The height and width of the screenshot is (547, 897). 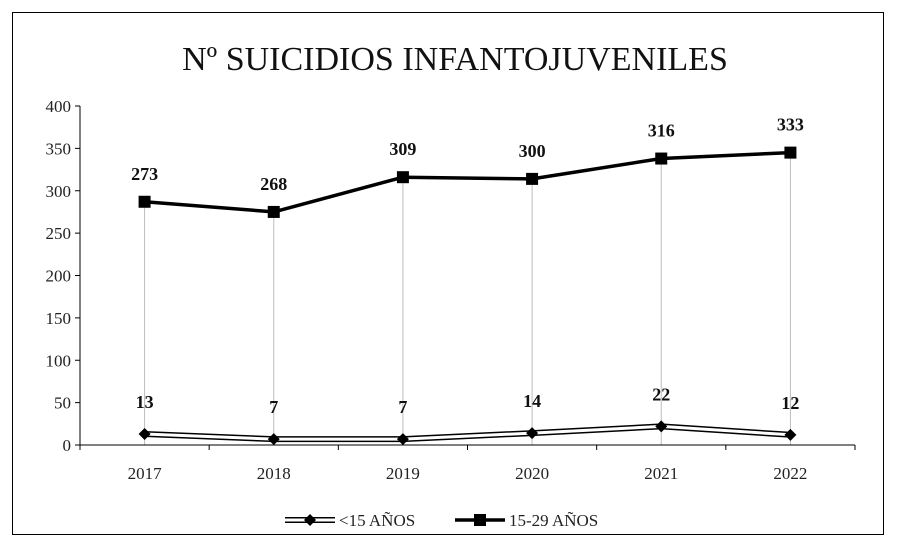 What do you see at coordinates (59, 148) in the screenshot?
I see `y-tick-label: 350` at bounding box center [59, 148].